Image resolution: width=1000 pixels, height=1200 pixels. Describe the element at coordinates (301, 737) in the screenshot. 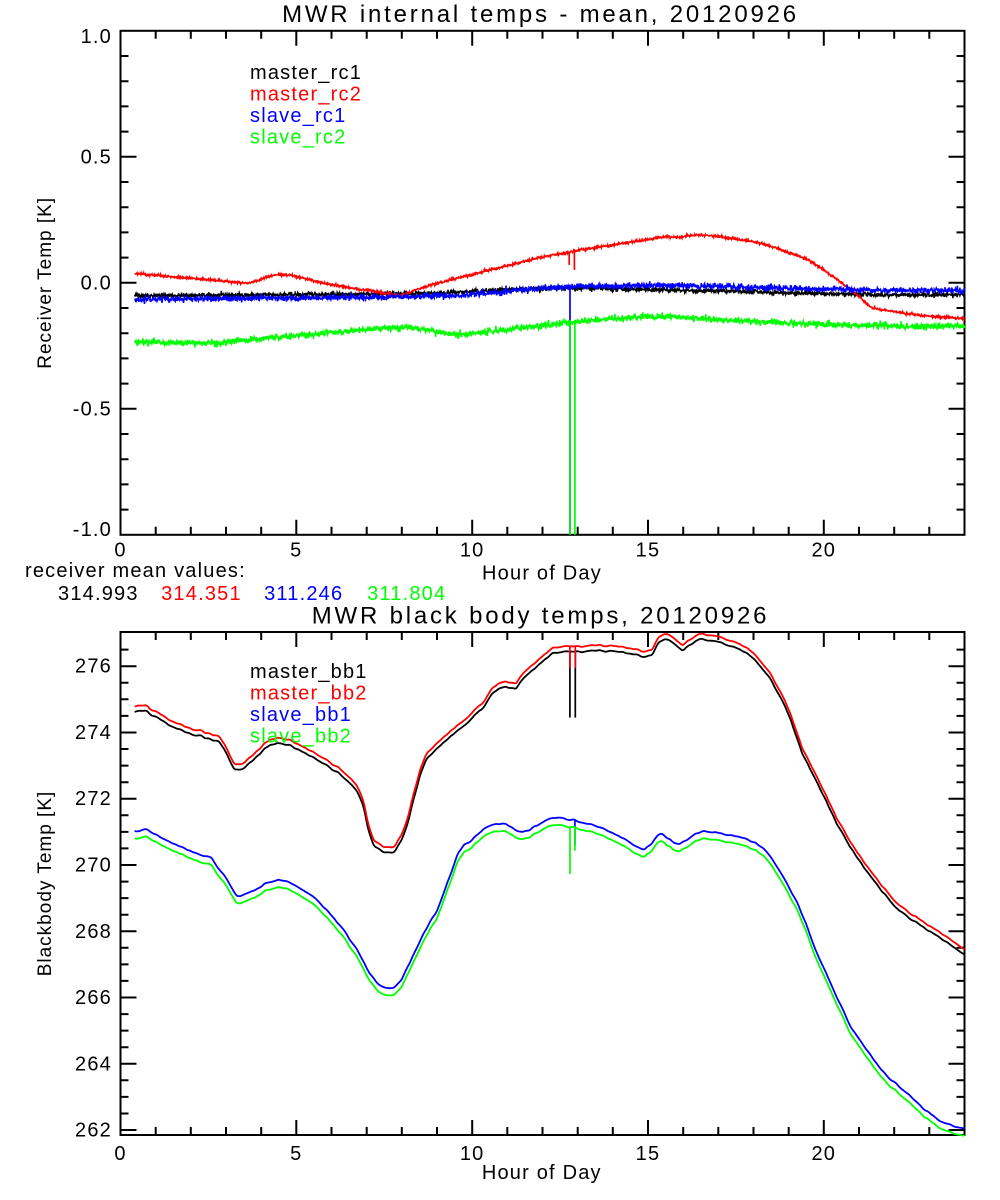

I see `svg-text: slave_bb2` at that location.